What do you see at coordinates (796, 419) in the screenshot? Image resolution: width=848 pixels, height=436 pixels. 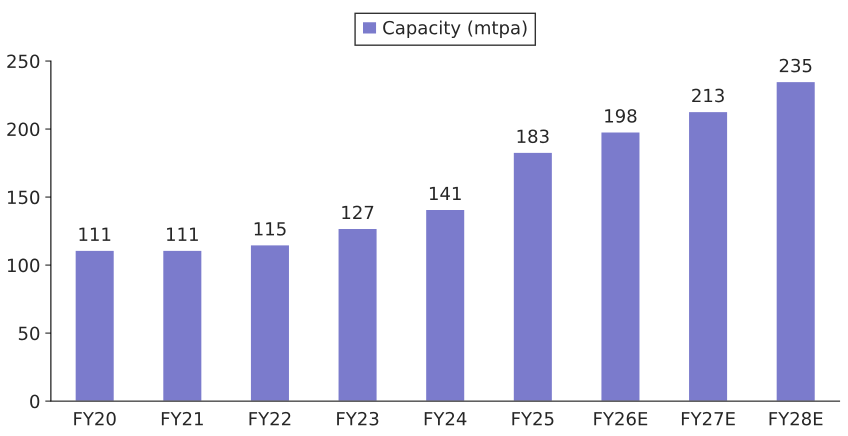 I see `x-tick-label: FY28E` at bounding box center [796, 419].